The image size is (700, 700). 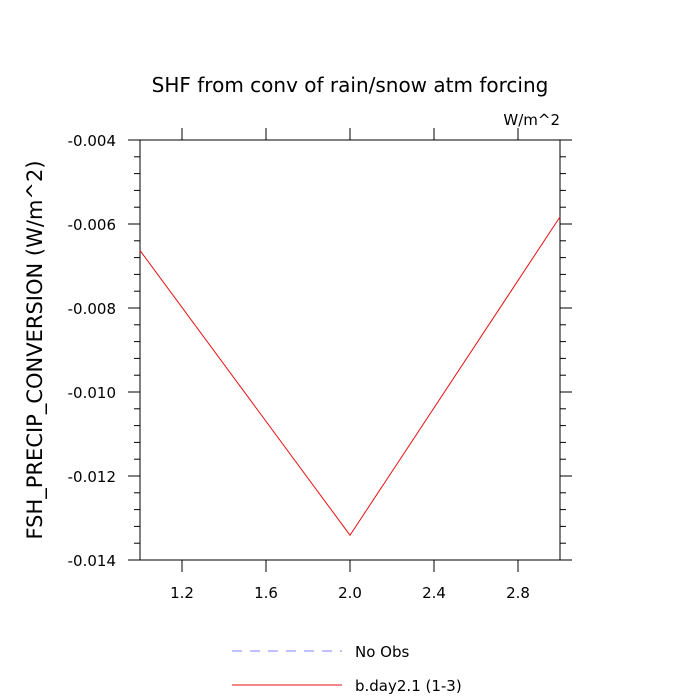 I want to click on chart-units: W/m^2, so click(x=531, y=120).